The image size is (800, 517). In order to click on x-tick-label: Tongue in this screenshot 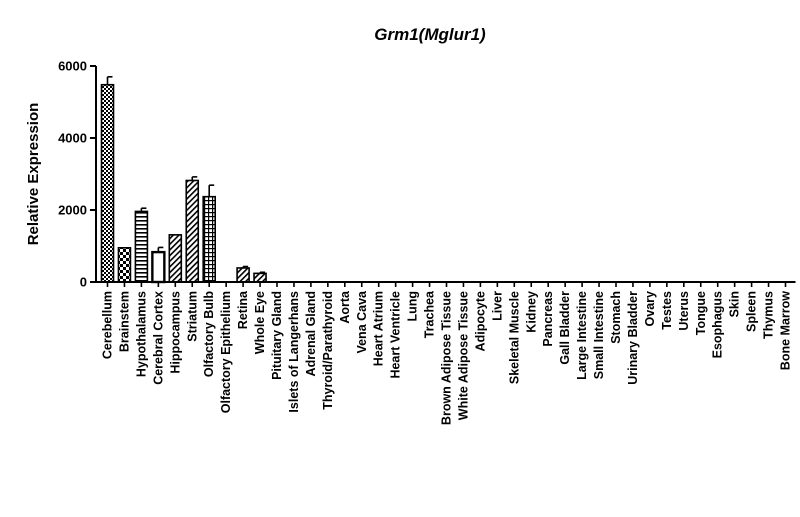, I will do `click(701, 313)`.